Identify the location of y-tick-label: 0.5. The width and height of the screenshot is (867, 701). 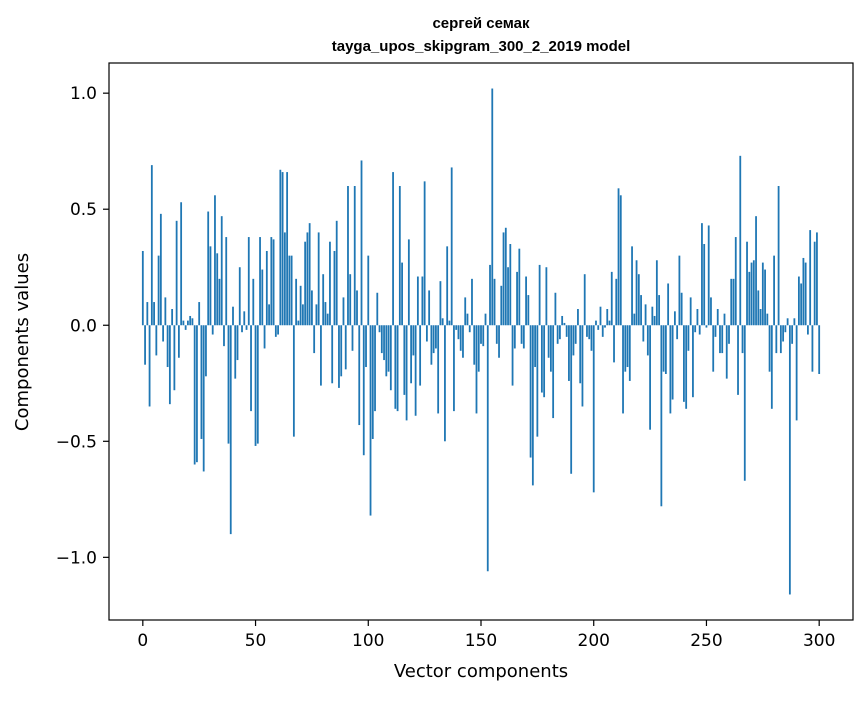
(83, 210).